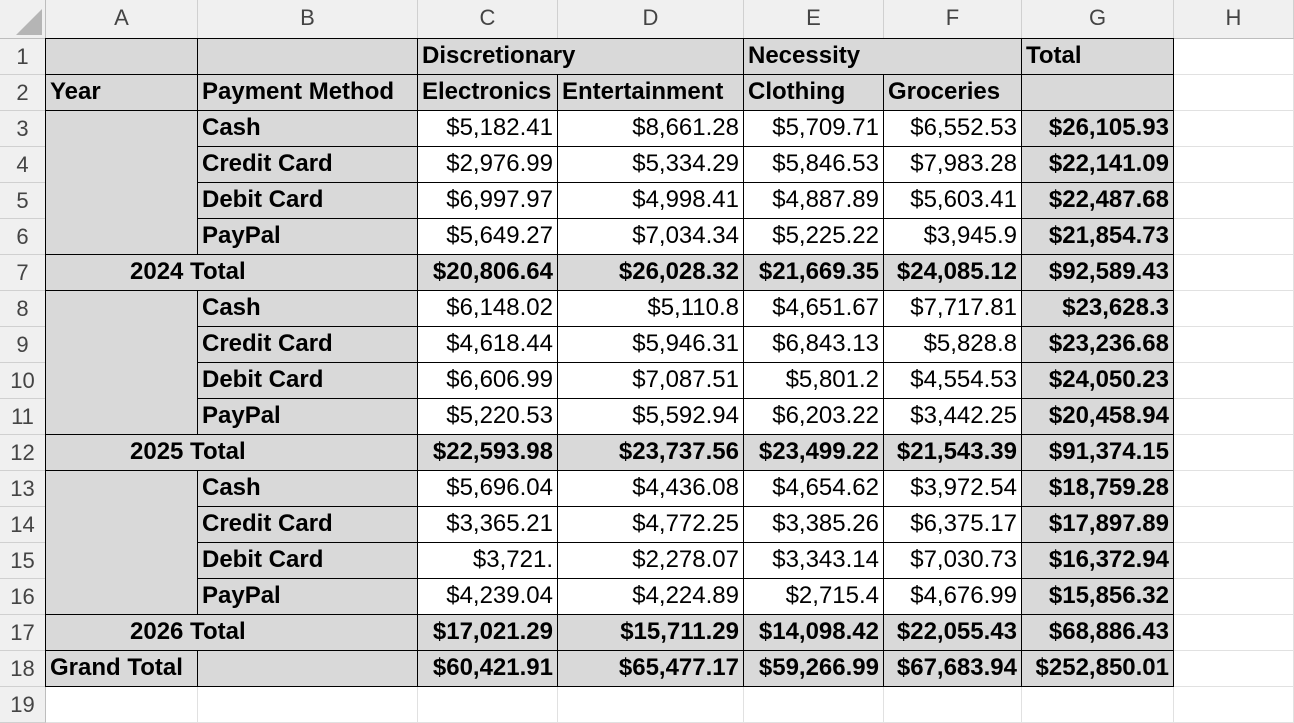 This screenshot has height=723, width=1294. I want to click on row-header-12: 12, so click(23, 453).